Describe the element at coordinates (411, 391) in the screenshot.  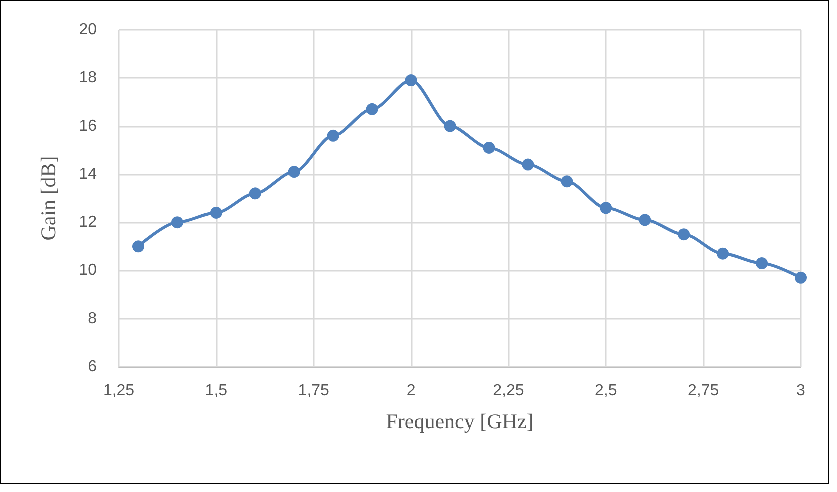
I see `x-tick-label: 2` at that location.